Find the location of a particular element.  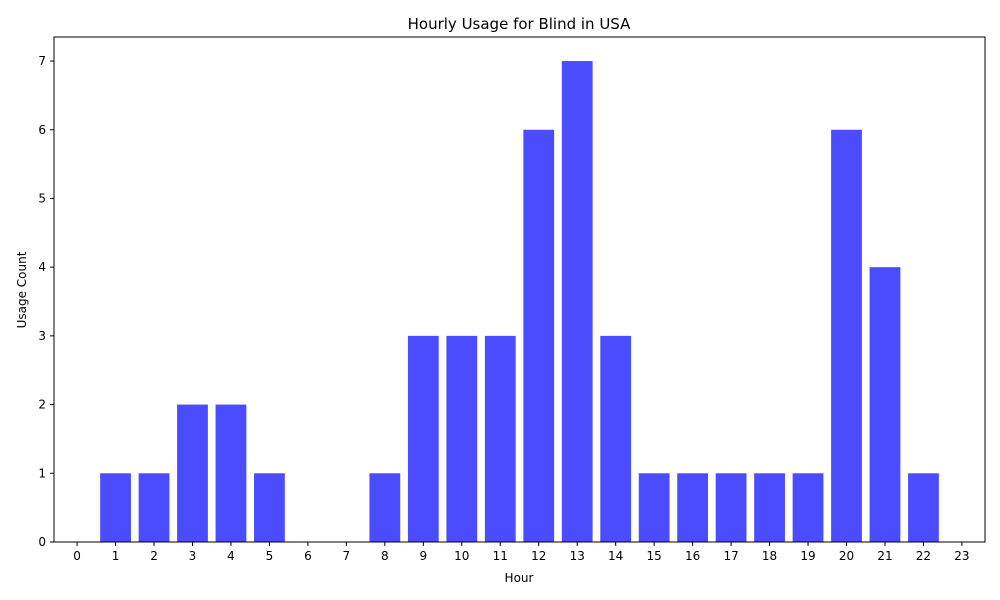

x-tick-label: 0 is located at coordinates (77, 556).